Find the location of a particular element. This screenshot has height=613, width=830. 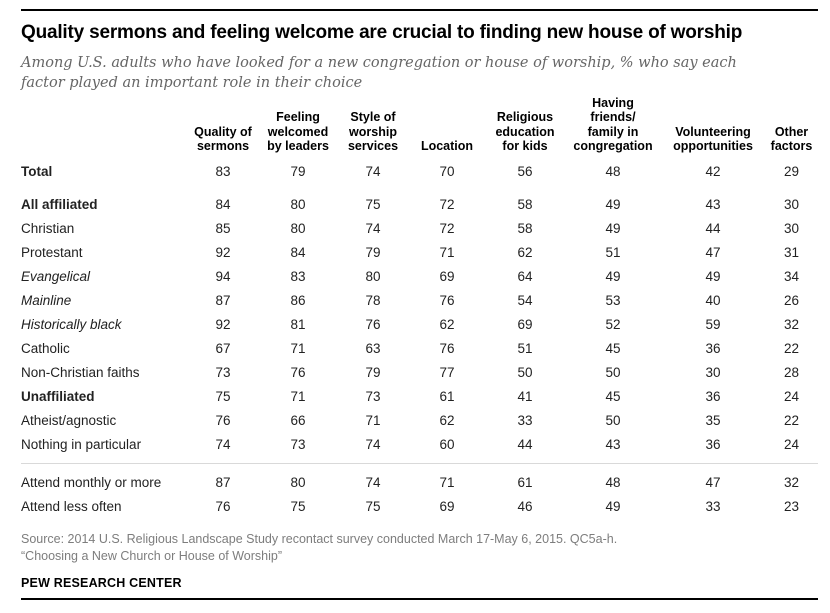

cell-value: 29 is located at coordinates (791, 171).